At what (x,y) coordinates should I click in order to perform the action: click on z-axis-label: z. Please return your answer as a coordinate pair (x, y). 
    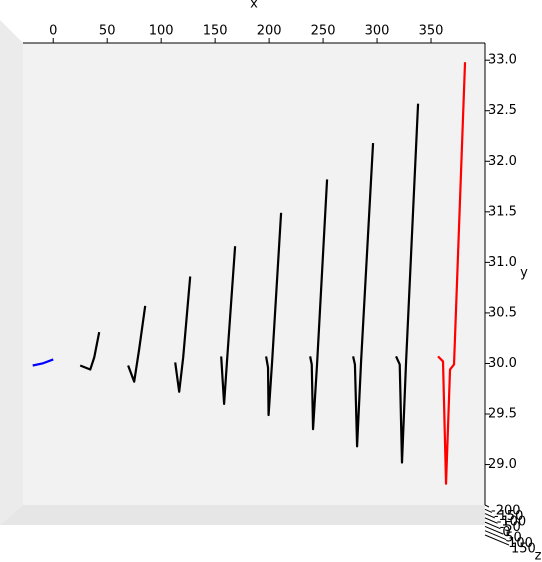
    Looking at the image, I should click on (538, 555).